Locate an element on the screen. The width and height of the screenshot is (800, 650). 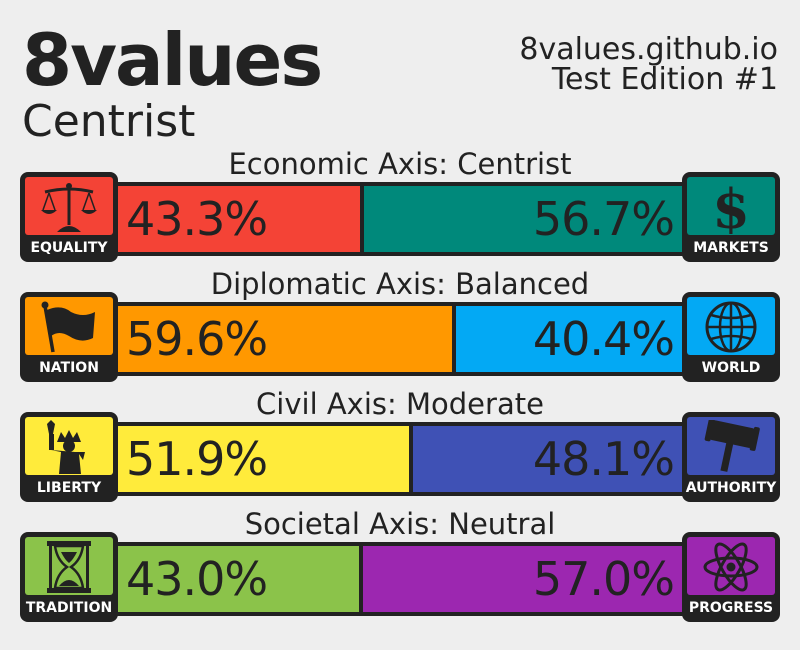
atom-icon is located at coordinates (731, 567).